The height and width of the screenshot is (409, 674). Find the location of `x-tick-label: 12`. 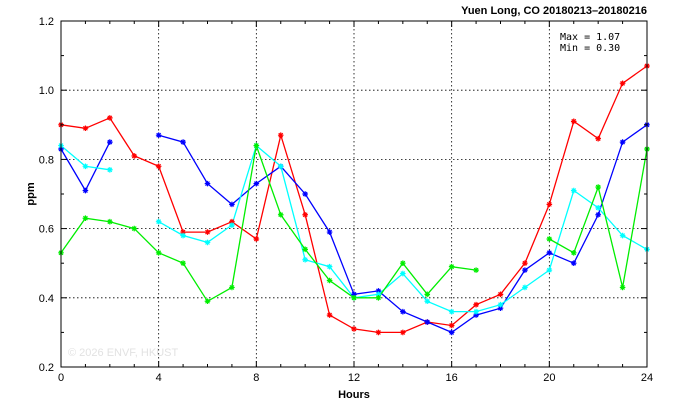

x-tick-label: 12 is located at coordinates (354, 378).